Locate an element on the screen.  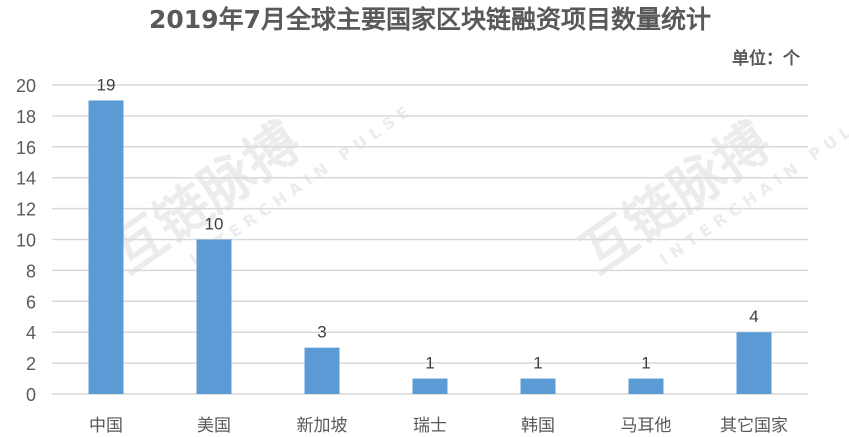
bar-美国 is located at coordinates (214, 316).